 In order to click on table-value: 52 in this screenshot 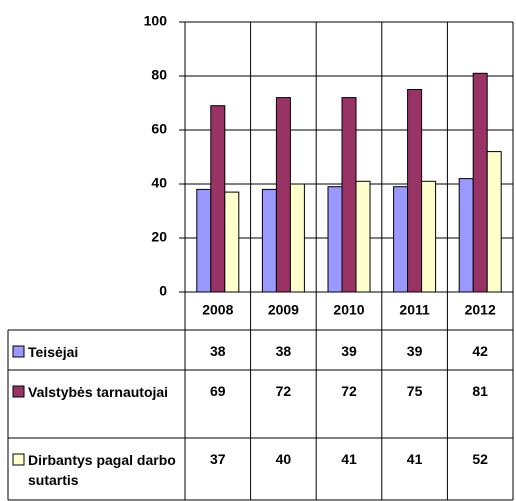, I will do `click(480, 459)`.